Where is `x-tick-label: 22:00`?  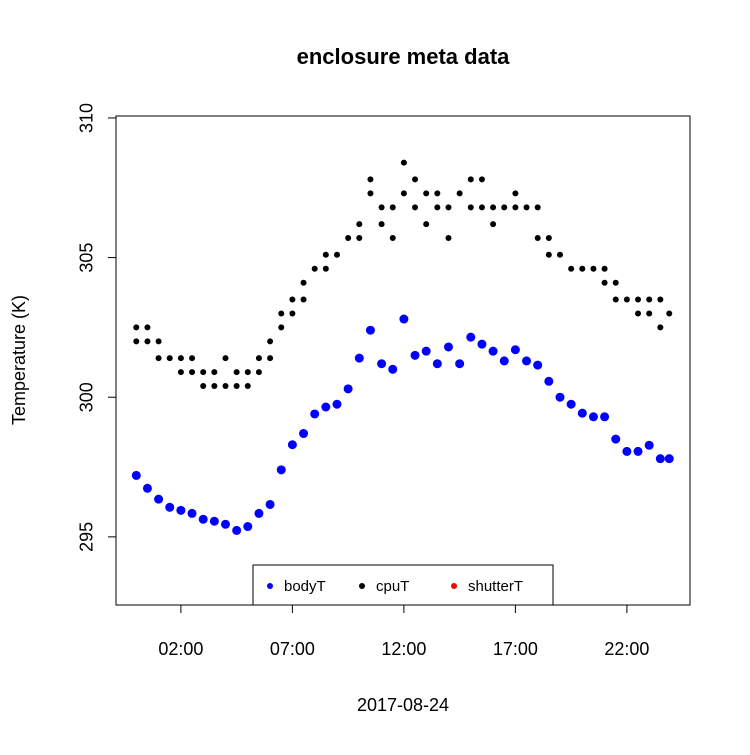 x-tick-label: 22:00 is located at coordinates (626, 649).